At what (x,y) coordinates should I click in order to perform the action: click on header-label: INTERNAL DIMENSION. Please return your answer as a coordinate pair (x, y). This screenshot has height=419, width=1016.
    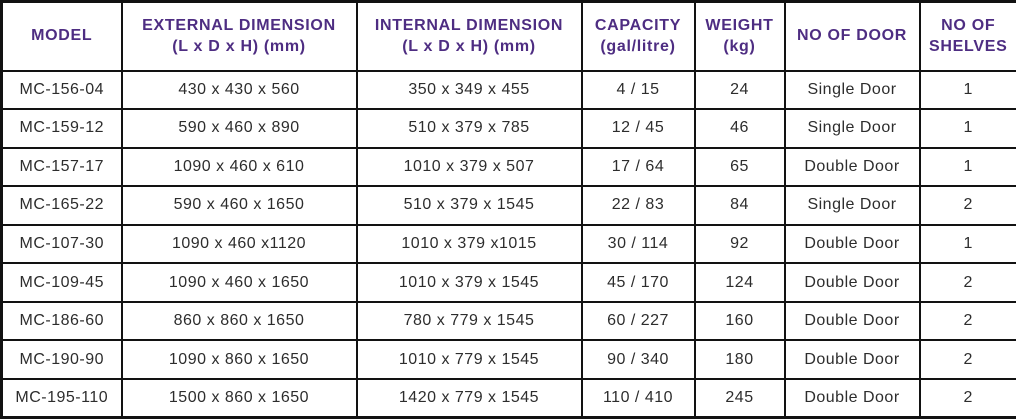
    Looking at the image, I should click on (469, 25).